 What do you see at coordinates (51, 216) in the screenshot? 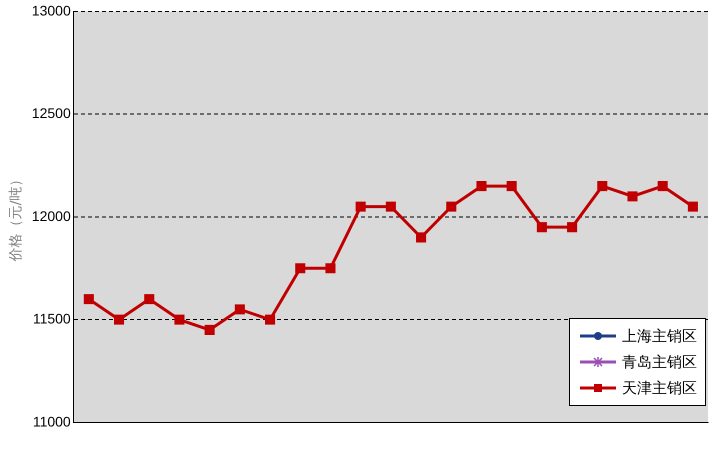
I see `y-tick-label: 12000` at bounding box center [51, 216].